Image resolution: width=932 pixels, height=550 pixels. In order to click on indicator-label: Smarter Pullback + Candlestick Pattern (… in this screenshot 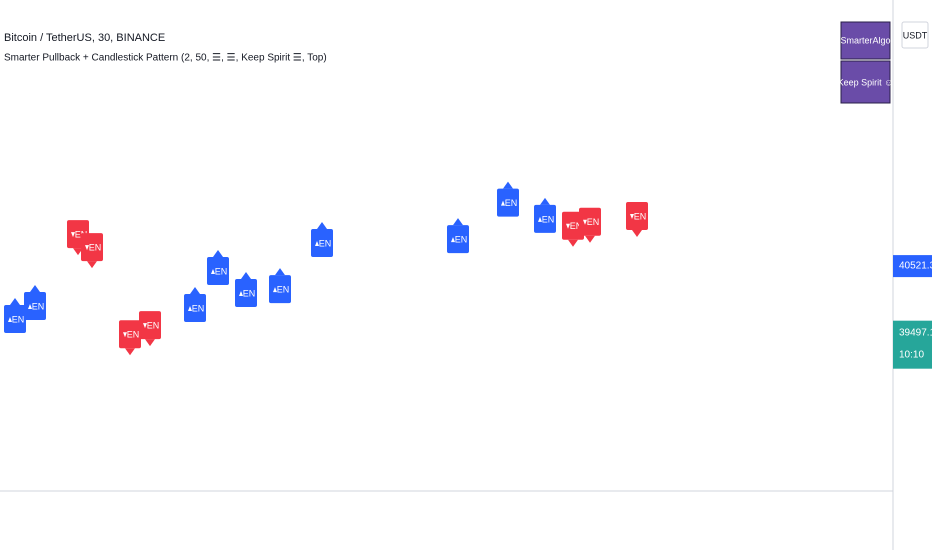, I will do `click(165, 58)`.